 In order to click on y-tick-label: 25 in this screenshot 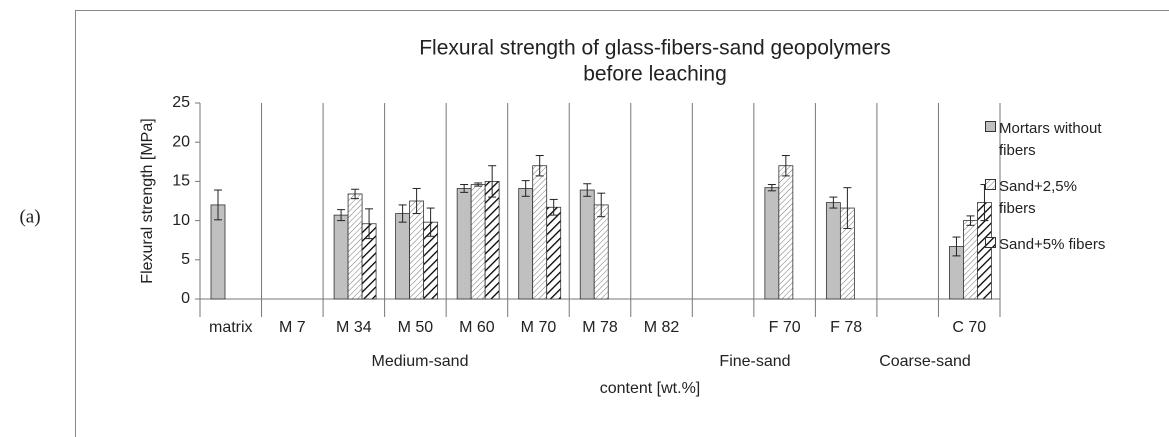, I will do `click(181, 102)`.